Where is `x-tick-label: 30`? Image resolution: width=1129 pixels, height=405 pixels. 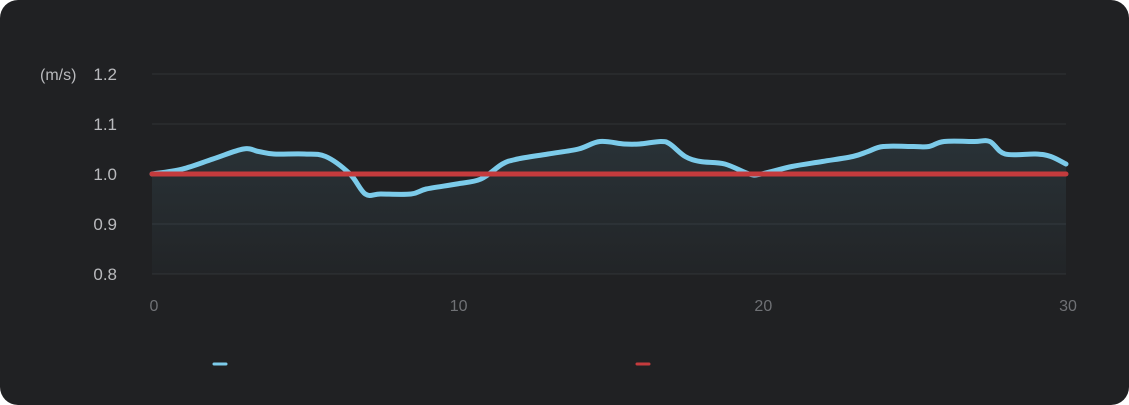
x-tick-label: 30 is located at coordinates (1068, 306).